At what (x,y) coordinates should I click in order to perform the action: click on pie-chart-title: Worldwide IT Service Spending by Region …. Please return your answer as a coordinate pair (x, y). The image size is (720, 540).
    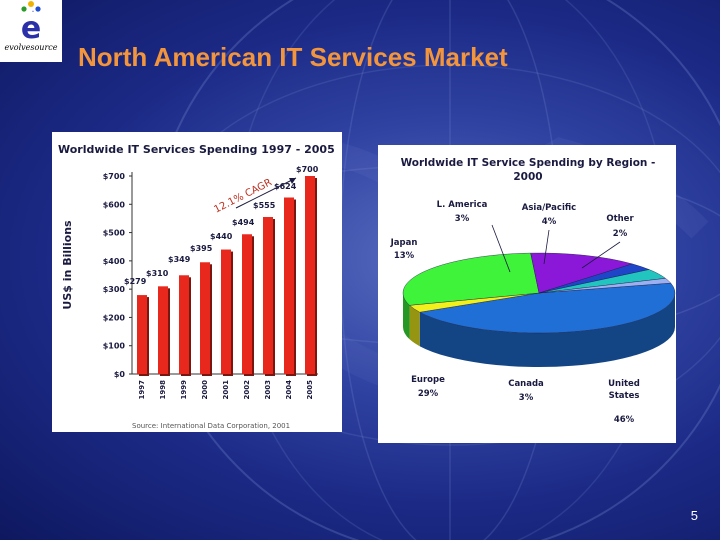
    Looking at the image, I should click on (528, 163).